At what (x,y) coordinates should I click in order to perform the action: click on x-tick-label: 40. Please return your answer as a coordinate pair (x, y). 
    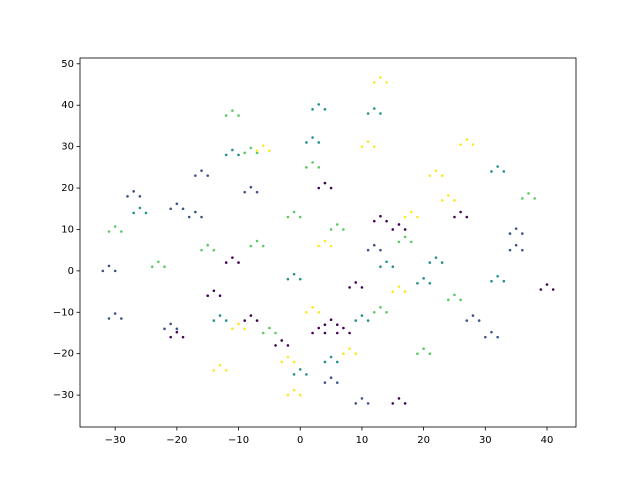
    Looking at the image, I should click on (547, 440).